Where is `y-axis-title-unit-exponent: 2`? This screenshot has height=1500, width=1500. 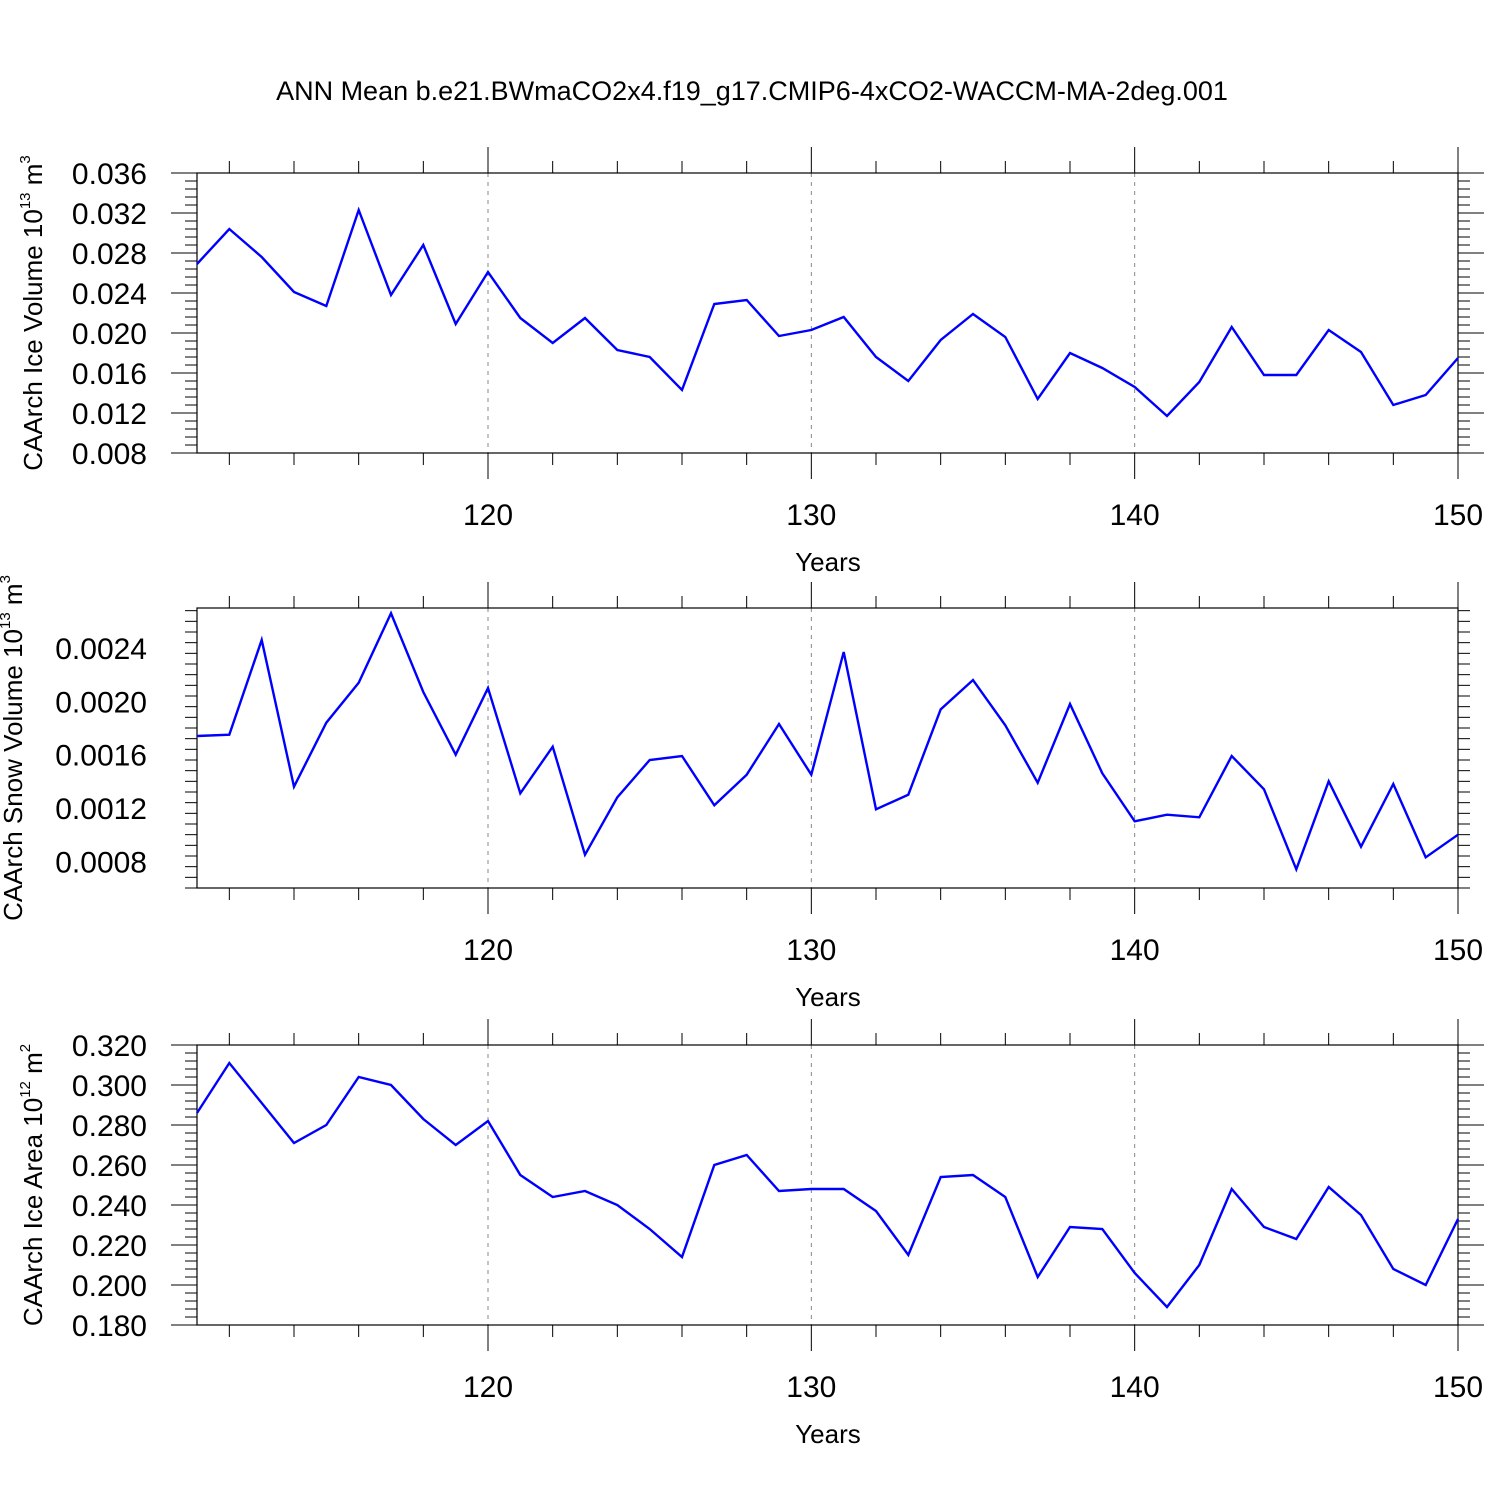
y-axis-title-unit-exponent: 2 is located at coordinates (25, 1048).